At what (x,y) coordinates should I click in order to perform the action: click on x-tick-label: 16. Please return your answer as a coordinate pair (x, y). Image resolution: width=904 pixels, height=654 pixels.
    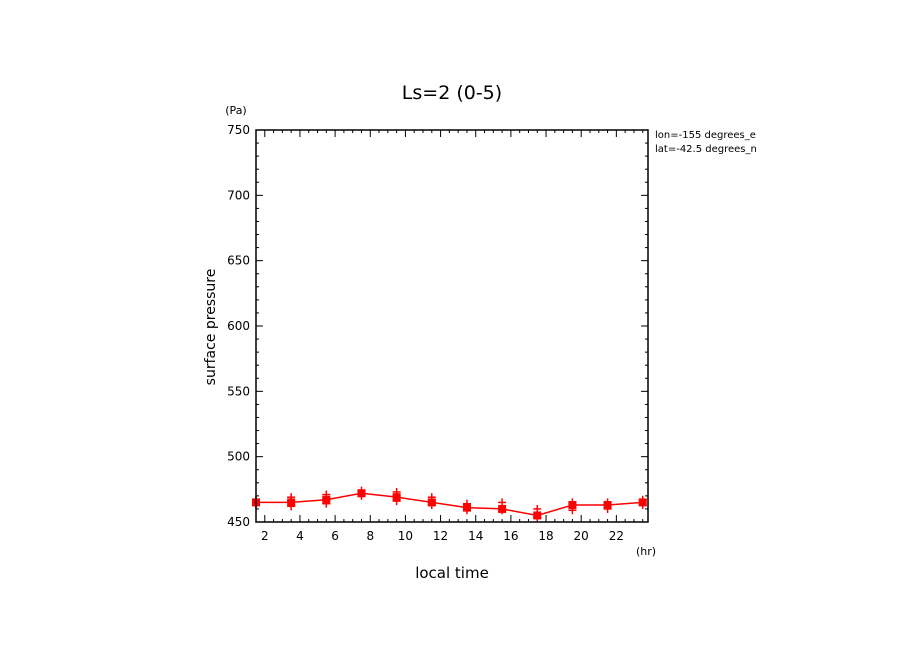
    Looking at the image, I should click on (510, 536).